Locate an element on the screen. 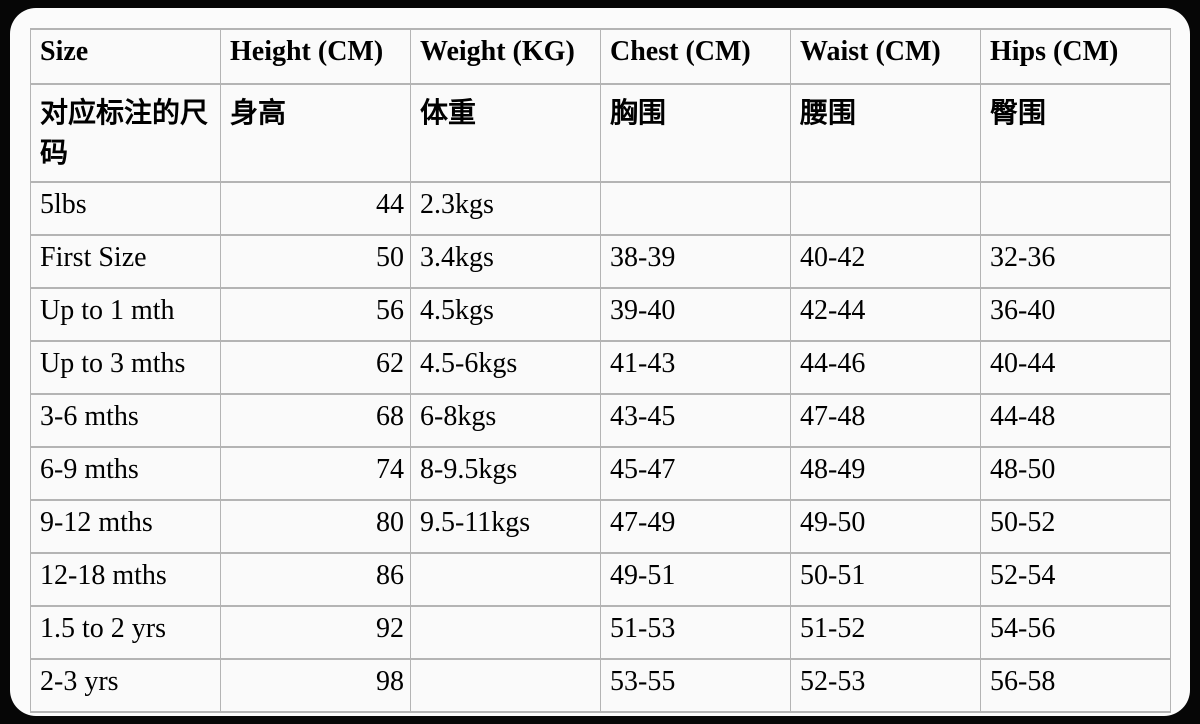 The height and width of the screenshot is (724, 1200). table-cell: 50-52 is located at coordinates (1075, 526).